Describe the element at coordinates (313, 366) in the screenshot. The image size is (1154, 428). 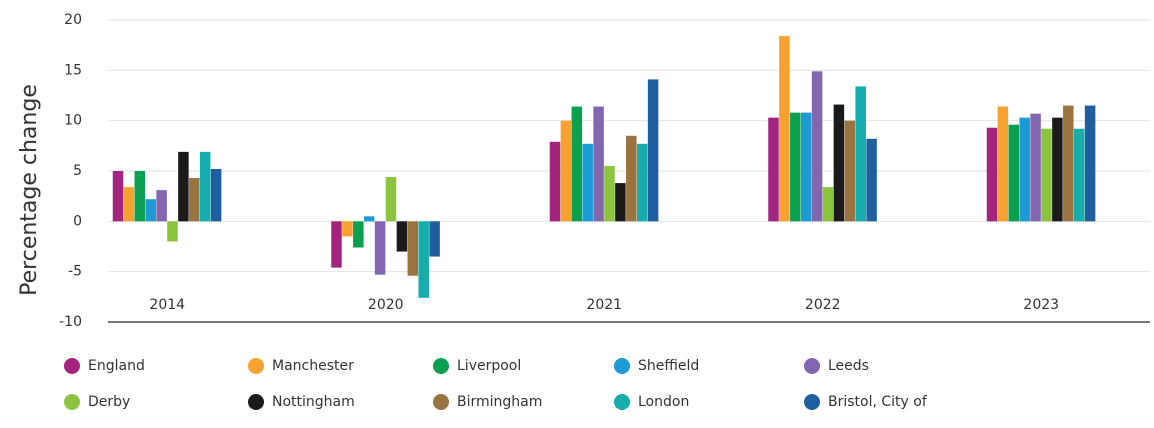
I see `legend-label: Manchester` at that location.